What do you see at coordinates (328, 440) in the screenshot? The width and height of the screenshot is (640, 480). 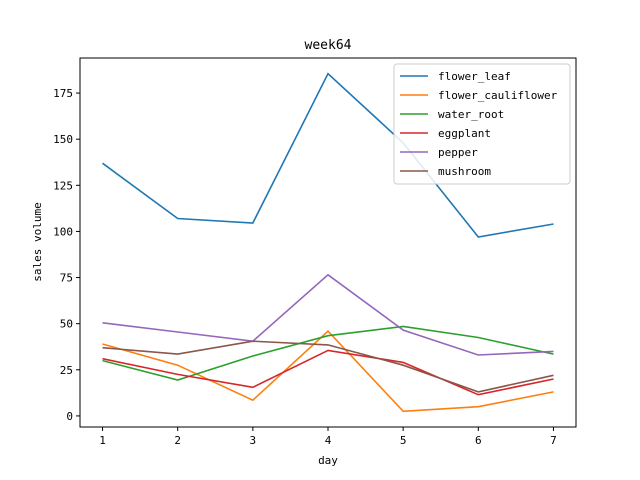 I see `x-tick-label: 4` at bounding box center [328, 440].